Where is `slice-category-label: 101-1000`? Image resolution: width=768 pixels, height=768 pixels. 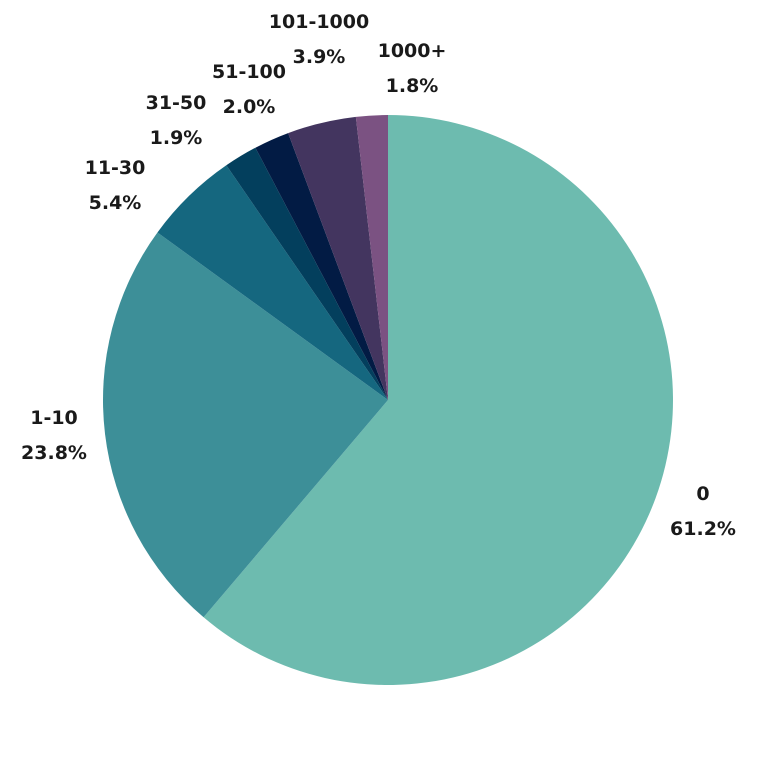
slice-category-label: 101-1000 is located at coordinates (319, 22).